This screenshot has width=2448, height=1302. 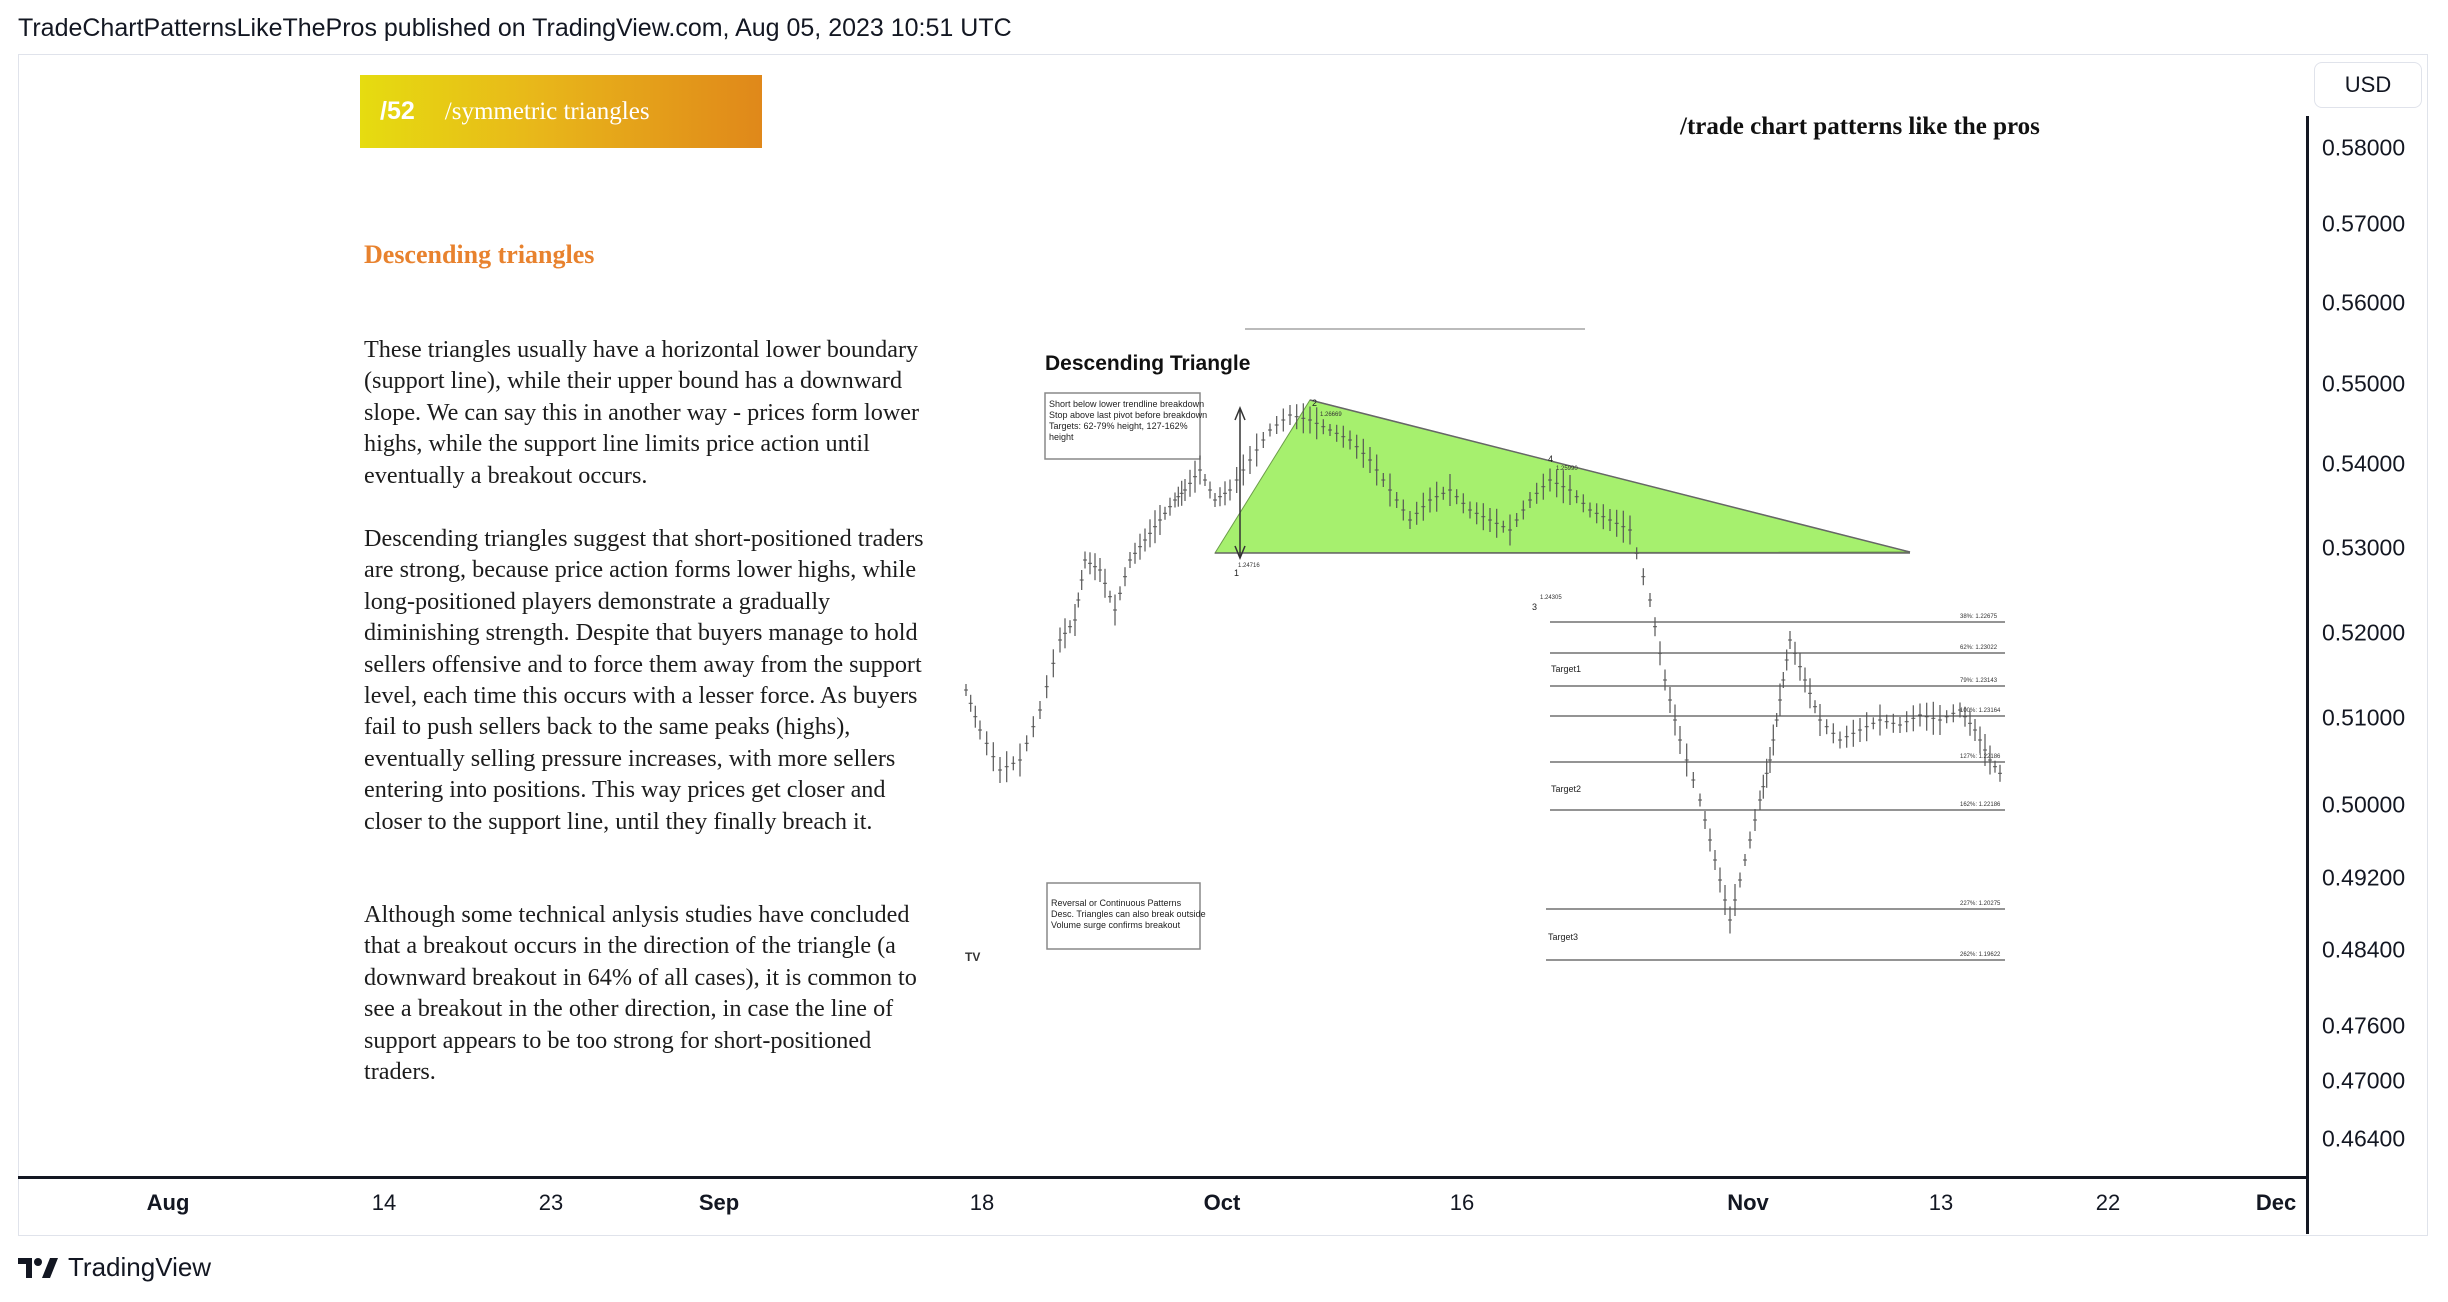 I want to click on brand-title: /trade chart patterns like the pros, so click(x=1860, y=126).